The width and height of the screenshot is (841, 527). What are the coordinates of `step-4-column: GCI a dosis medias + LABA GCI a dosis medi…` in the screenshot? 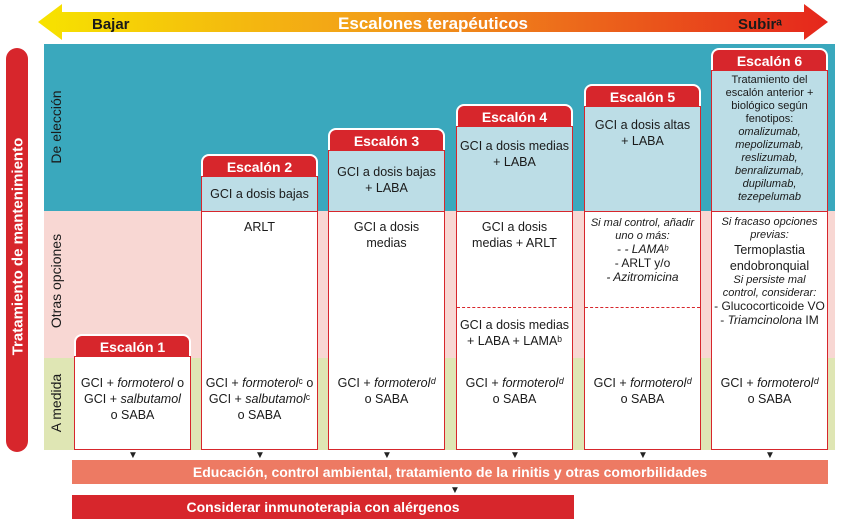 It's located at (514, 288).